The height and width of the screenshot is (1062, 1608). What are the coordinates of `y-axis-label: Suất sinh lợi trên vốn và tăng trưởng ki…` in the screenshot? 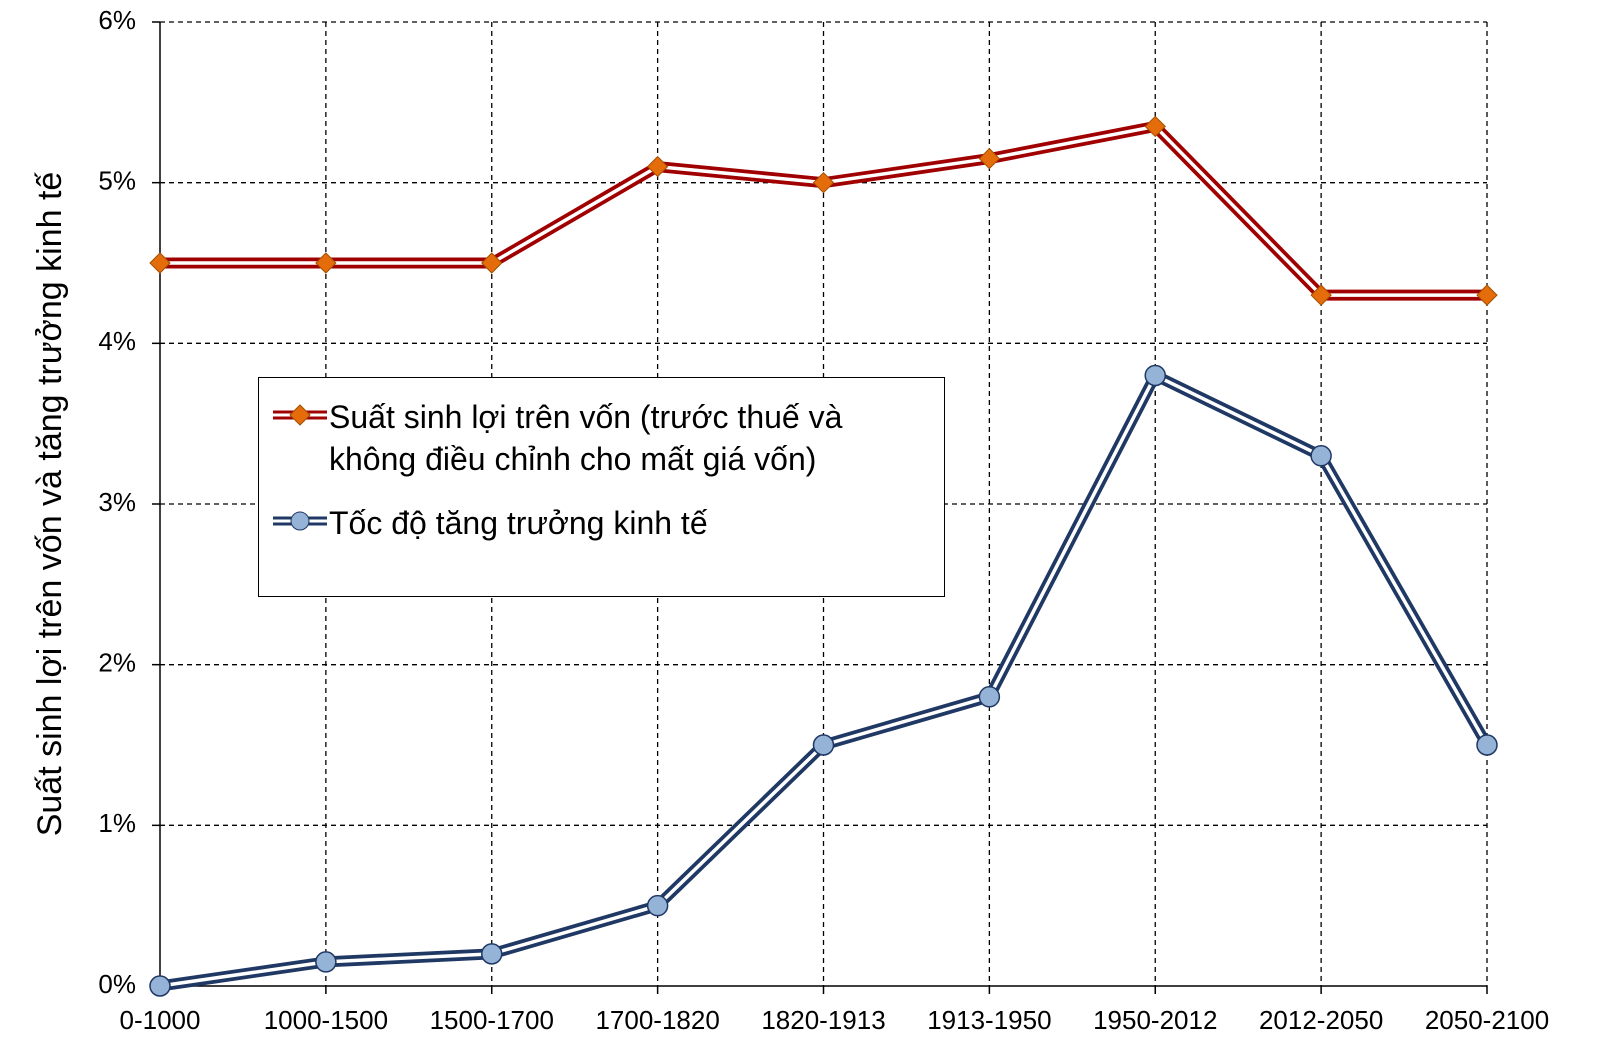 It's located at (50, 504).